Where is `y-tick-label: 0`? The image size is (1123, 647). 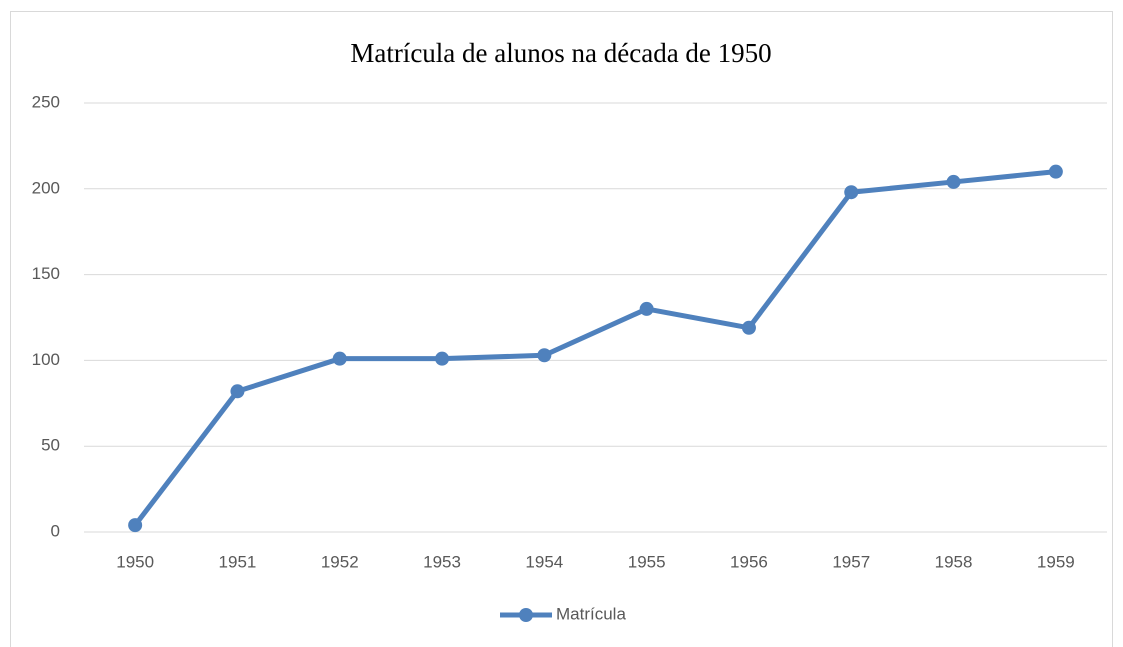 y-tick-label: 0 is located at coordinates (55, 530).